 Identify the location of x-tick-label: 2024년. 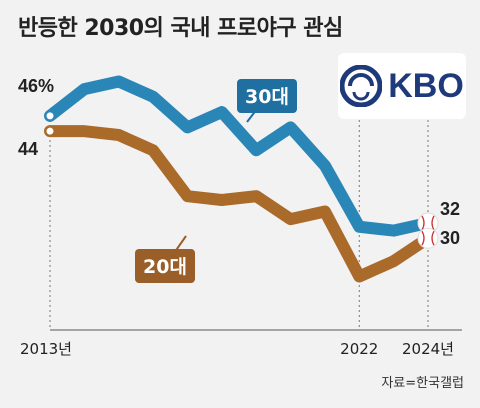
(428, 349).